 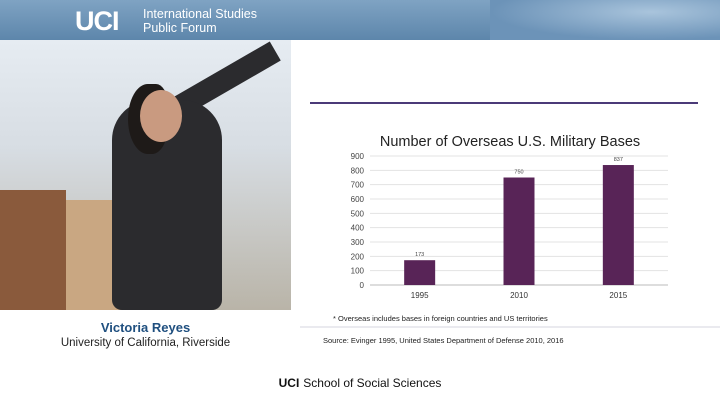 I want to click on forum-title-line2: Public Forum, so click(x=180, y=28).